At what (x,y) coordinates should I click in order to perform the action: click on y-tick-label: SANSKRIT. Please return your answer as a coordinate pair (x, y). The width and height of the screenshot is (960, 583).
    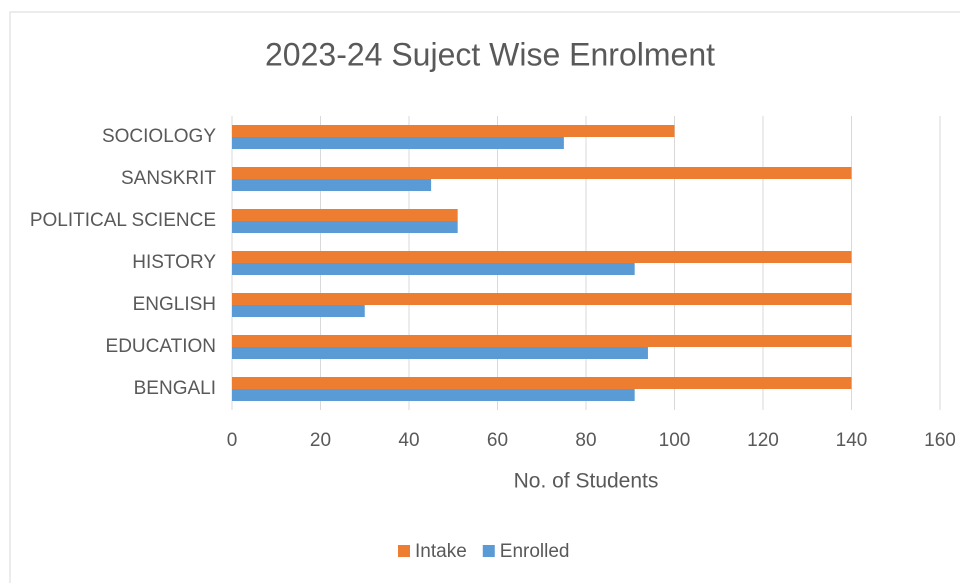
    Looking at the image, I should click on (168, 178).